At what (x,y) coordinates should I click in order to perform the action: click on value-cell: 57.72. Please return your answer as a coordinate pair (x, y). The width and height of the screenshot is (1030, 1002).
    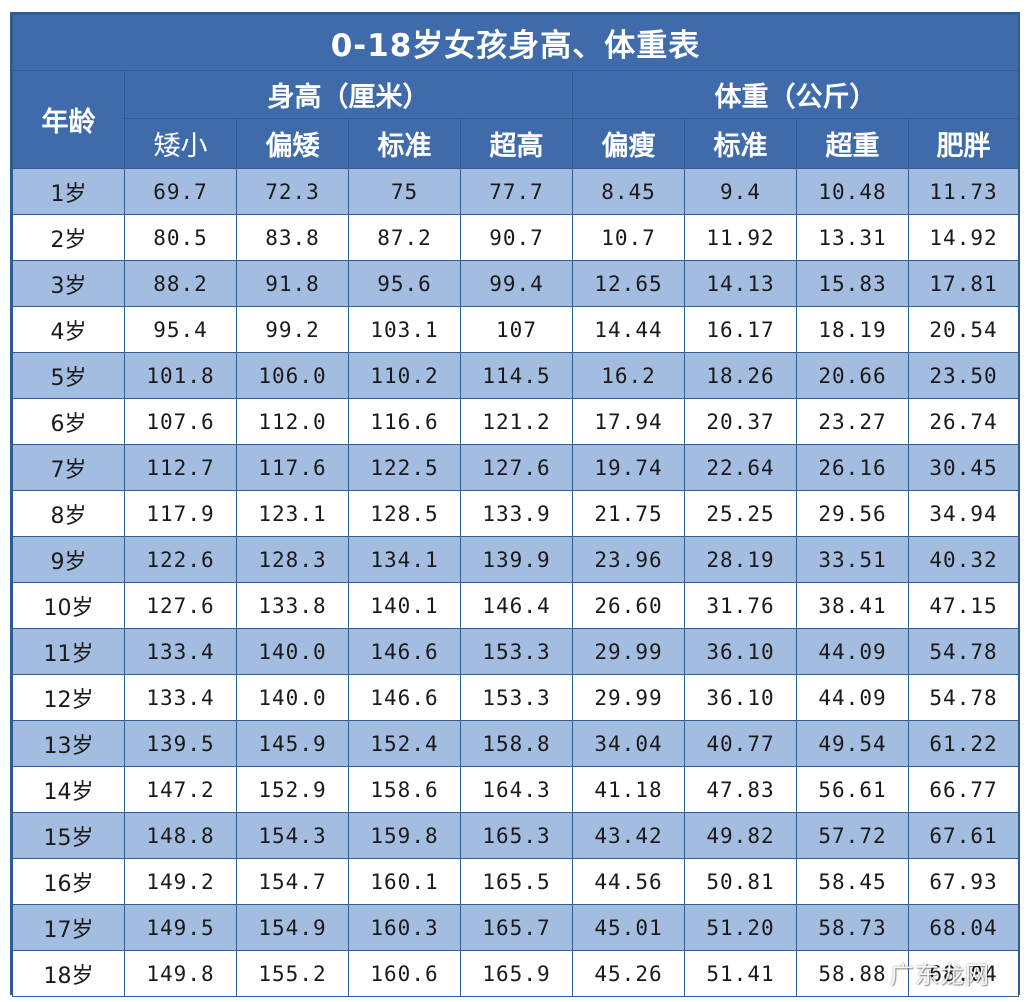
    Looking at the image, I should click on (852, 835).